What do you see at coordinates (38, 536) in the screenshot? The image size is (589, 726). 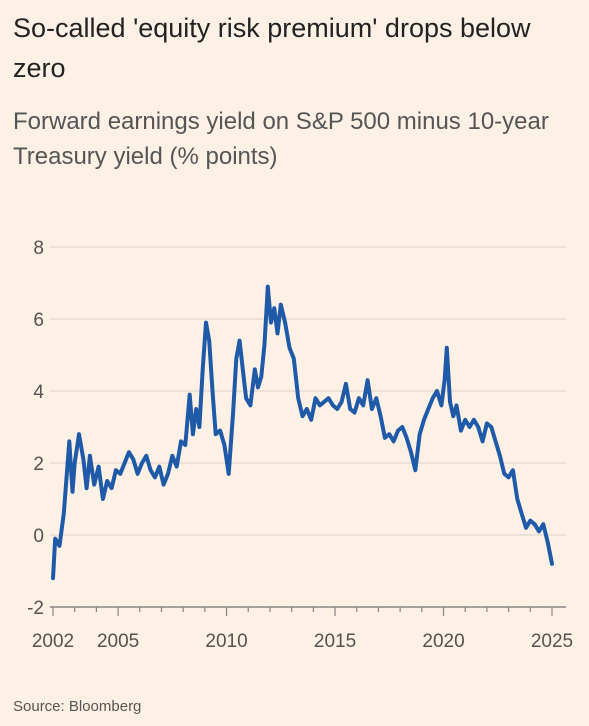 I see `y-tick-label: 0` at bounding box center [38, 536].